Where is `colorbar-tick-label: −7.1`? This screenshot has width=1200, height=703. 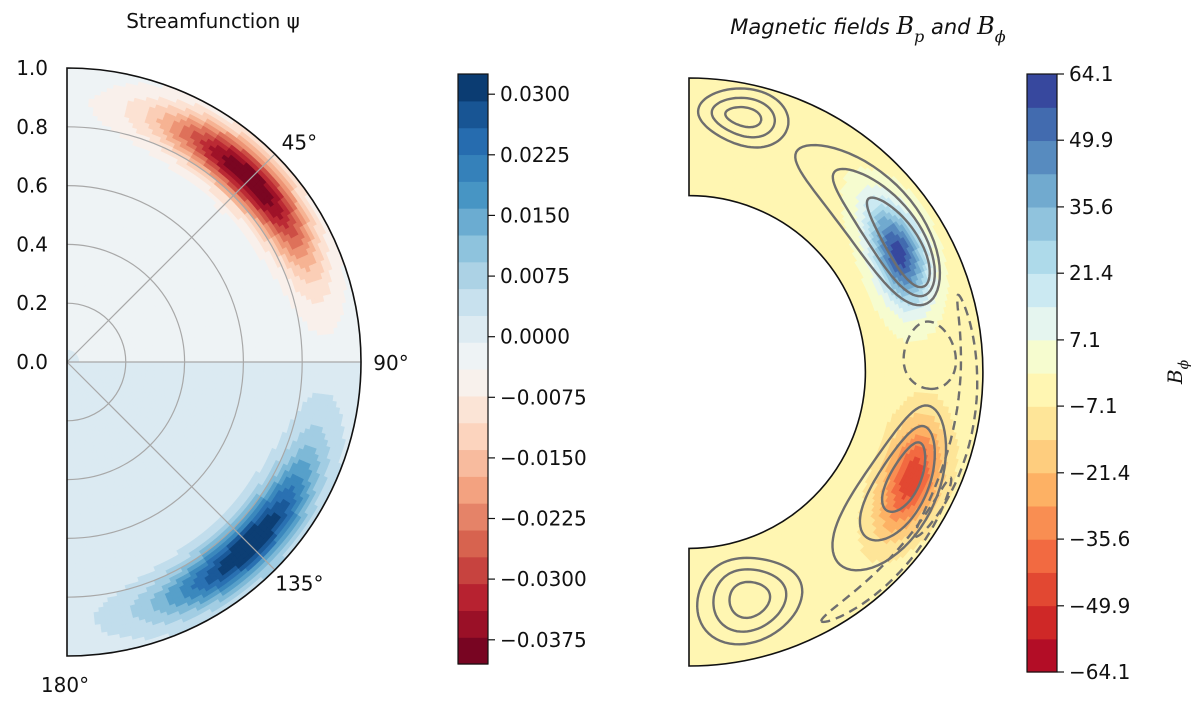 colorbar-tick-label: −7.1 is located at coordinates (1093, 406).